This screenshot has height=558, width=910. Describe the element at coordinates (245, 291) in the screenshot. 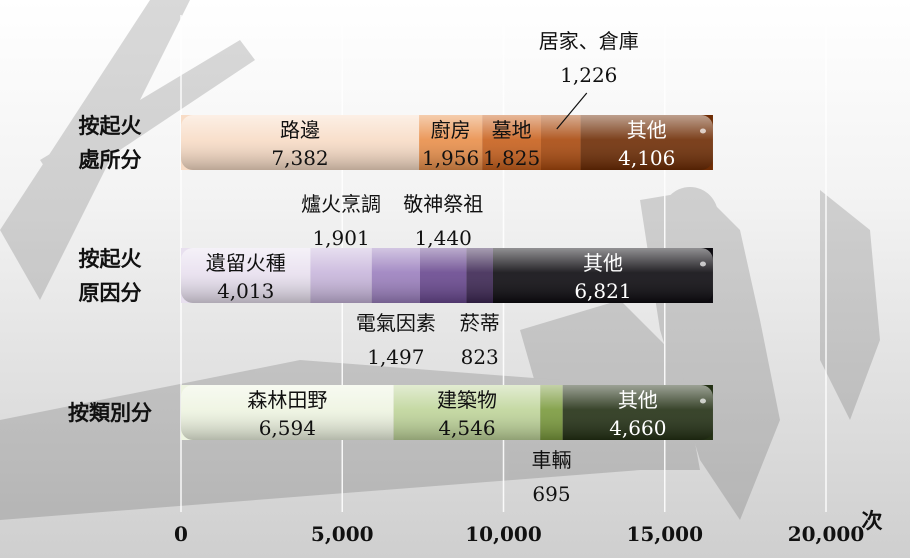

I see `segment-value-label: 4,013` at that location.